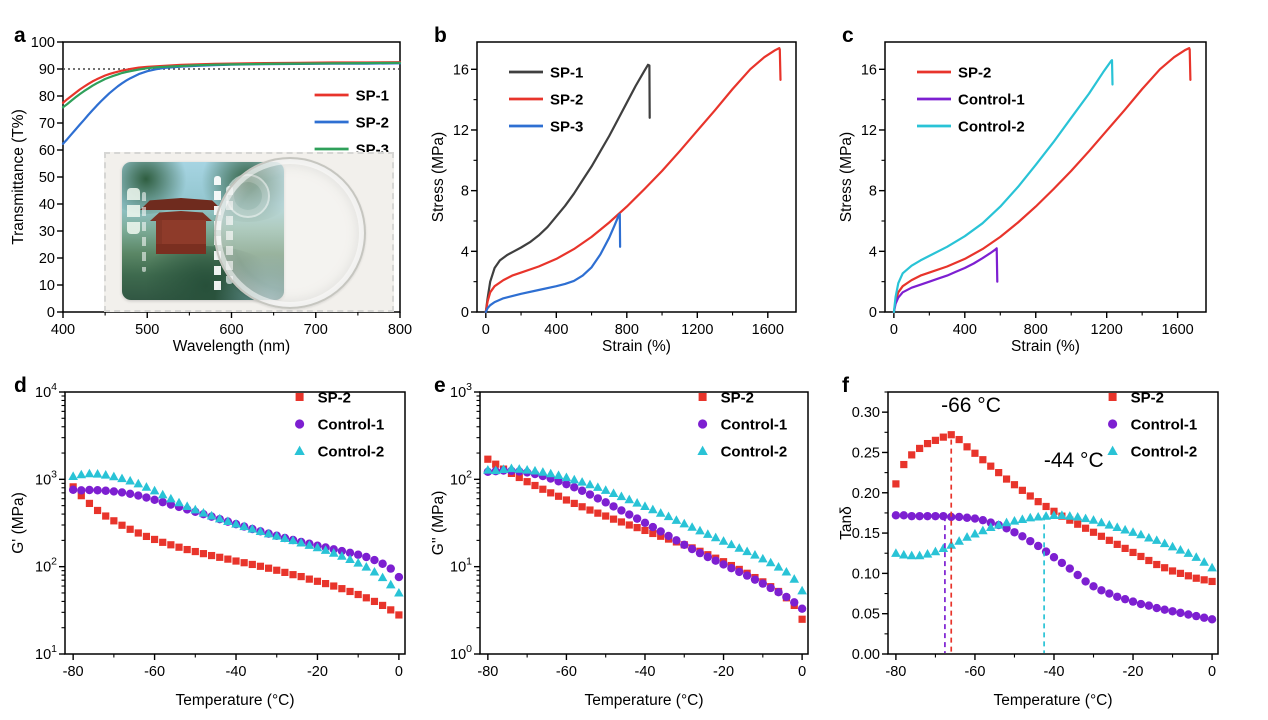 This screenshot has height=720, width=1268. Describe the element at coordinates (20, 385) in the screenshot. I see `panel-label-d: d` at that location.